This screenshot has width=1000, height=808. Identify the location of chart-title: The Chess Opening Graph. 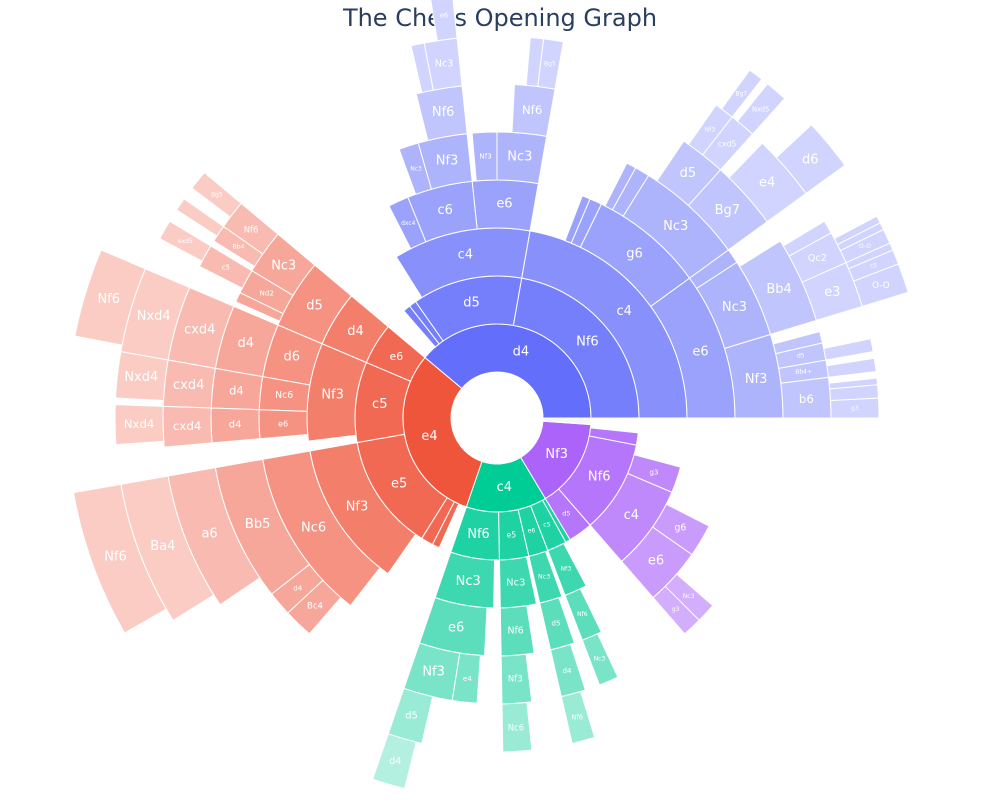
(500, 18).